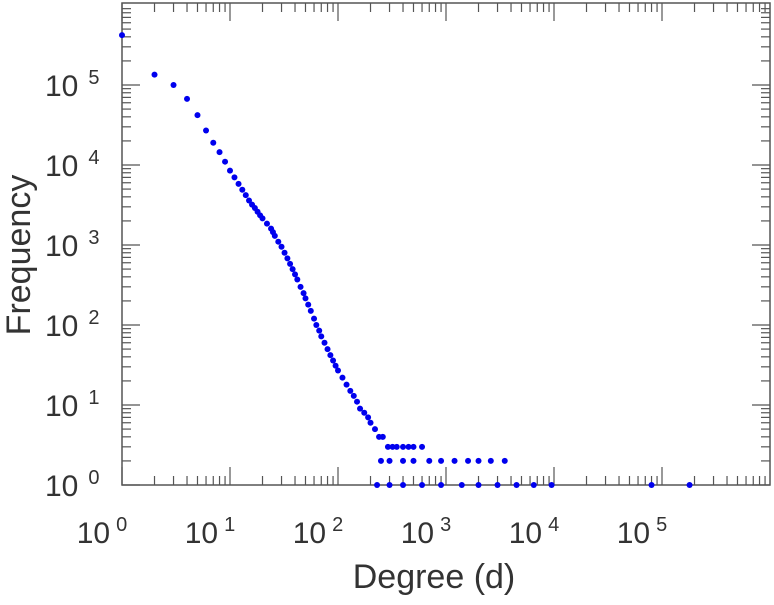 The height and width of the screenshot is (605, 774). I want to click on y-tick-label: 10 0, so click(72, 485).